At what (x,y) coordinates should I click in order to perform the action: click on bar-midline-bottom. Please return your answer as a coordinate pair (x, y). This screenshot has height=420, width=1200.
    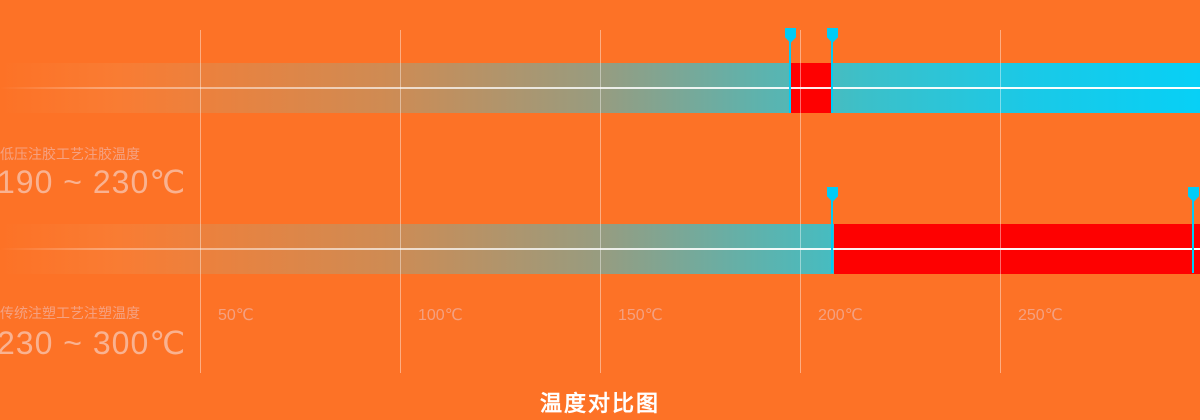
    Looking at the image, I should click on (600, 249).